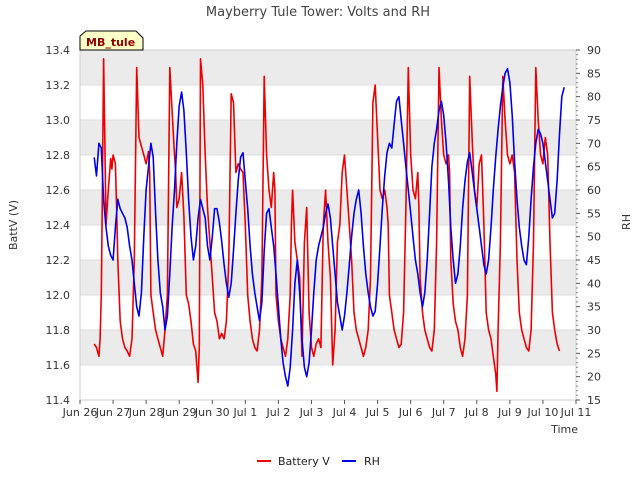 The image size is (640, 480). I want to click on y-right-tick-label: 80, so click(594, 97).